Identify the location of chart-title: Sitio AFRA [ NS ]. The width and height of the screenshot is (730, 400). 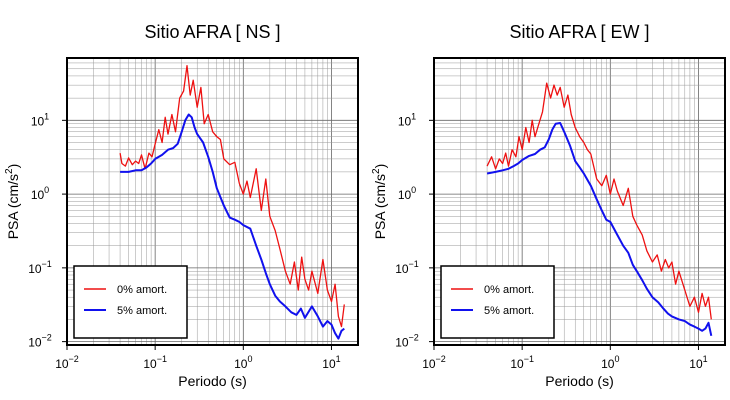
(212, 32).